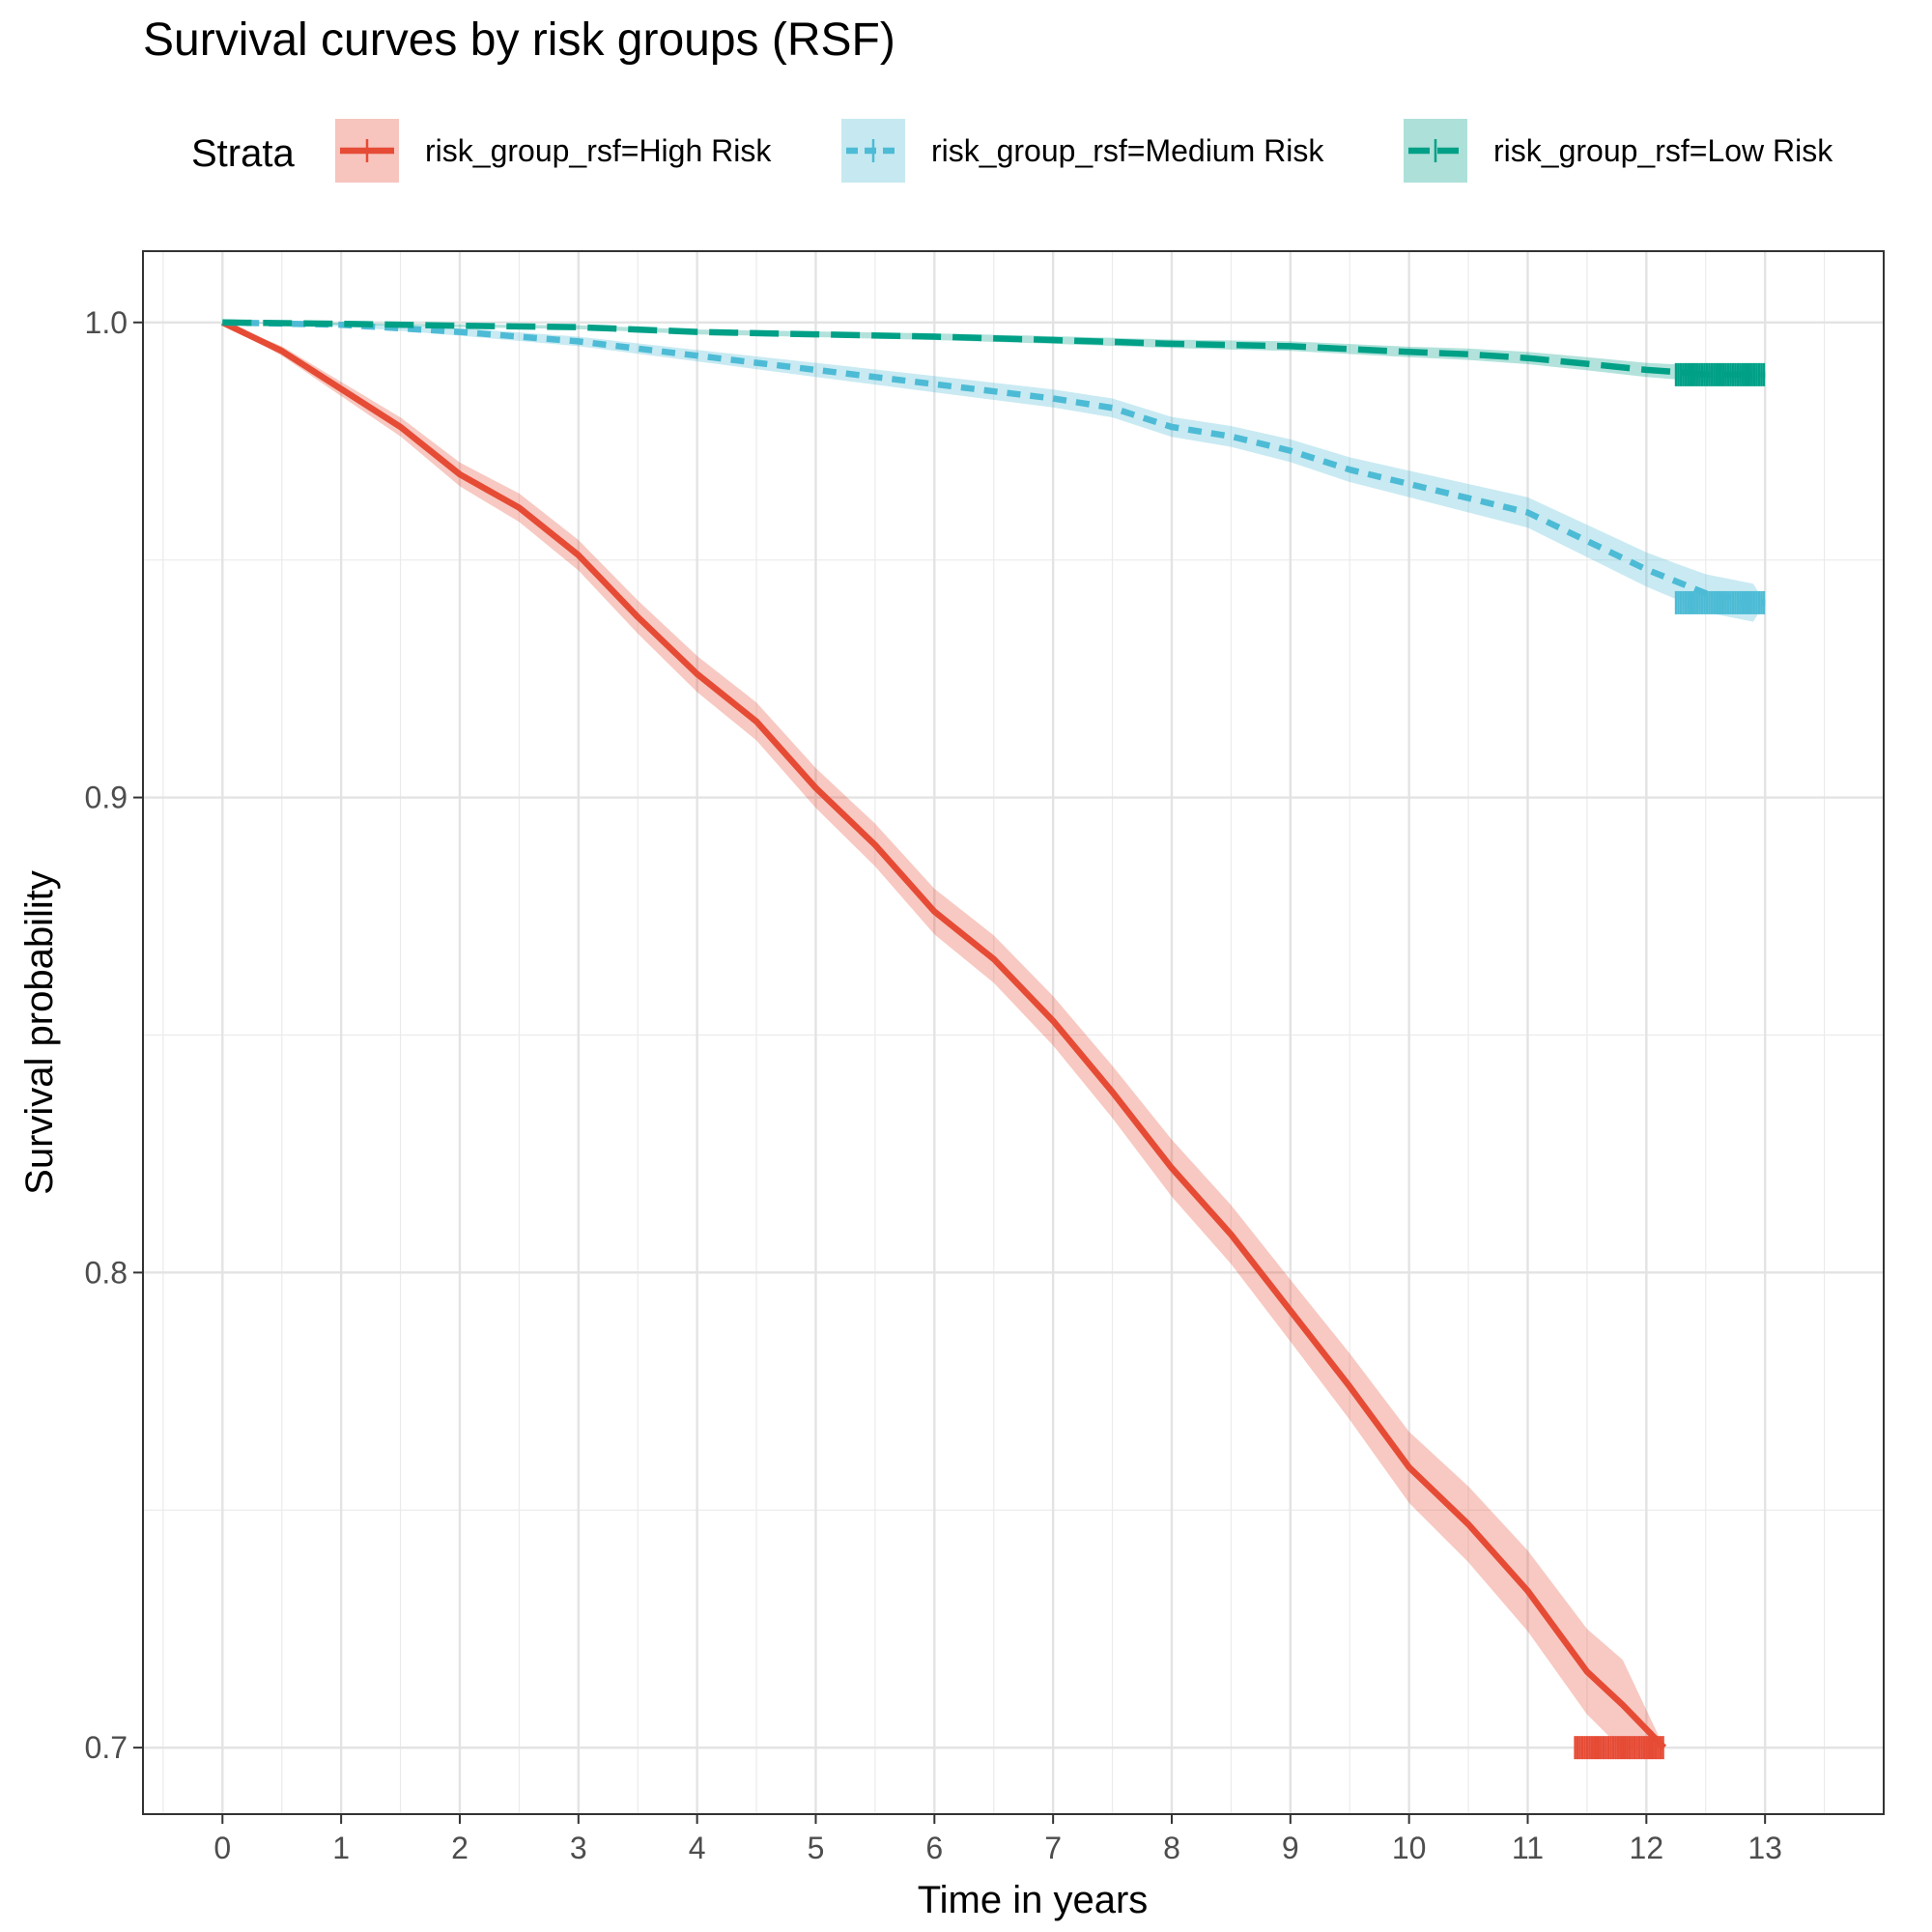 Image resolution: width=1932 pixels, height=1932 pixels. What do you see at coordinates (1647, 1848) in the screenshot?
I see `x-tick-label: 12` at bounding box center [1647, 1848].